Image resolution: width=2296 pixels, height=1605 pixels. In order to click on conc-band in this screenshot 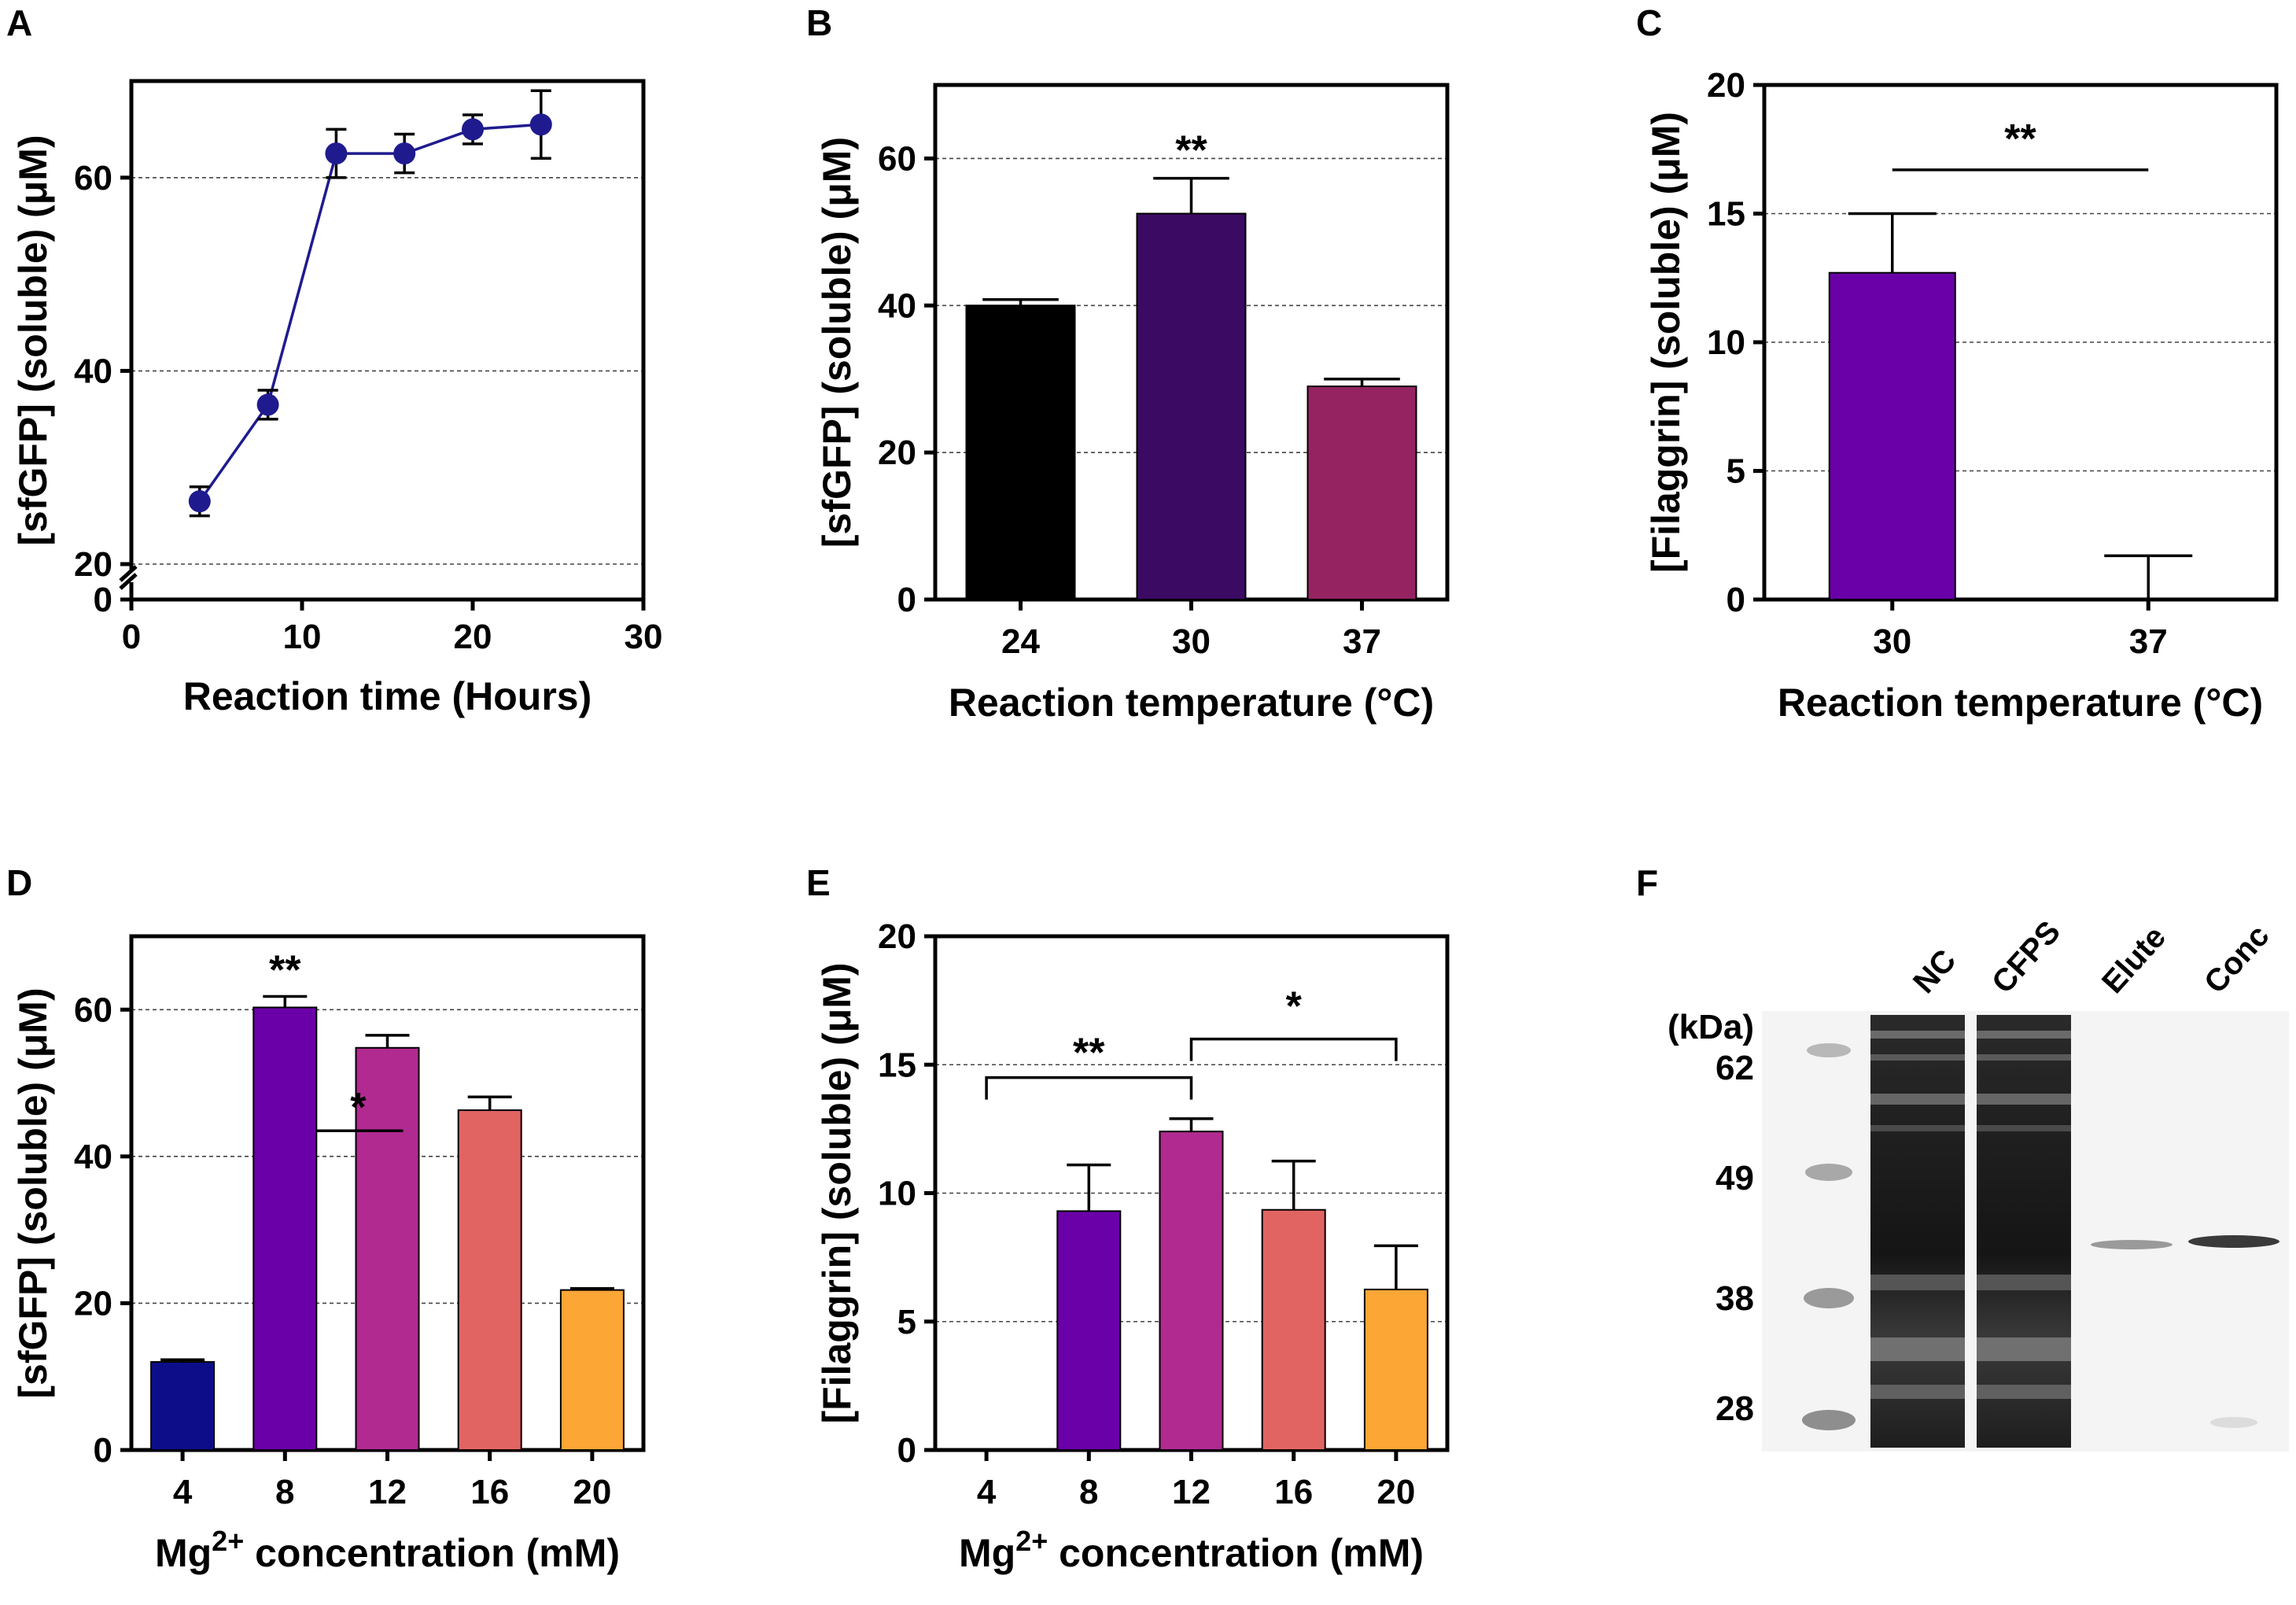, I will do `click(2233, 1241)`.